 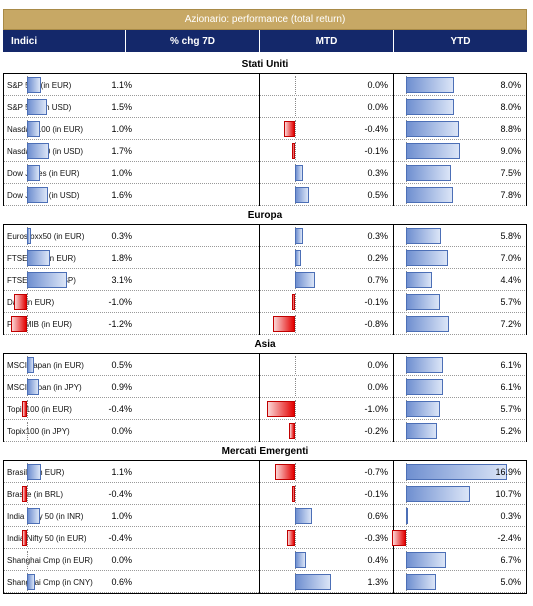 What do you see at coordinates (510, 129) in the screenshot?
I see `value-label: 8.8%` at bounding box center [510, 129].